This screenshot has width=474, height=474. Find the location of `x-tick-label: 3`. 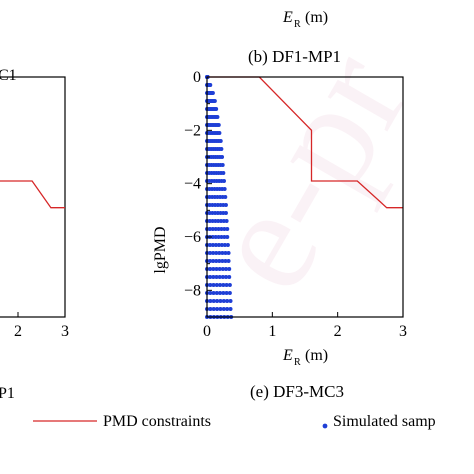

x-tick-label: 3 is located at coordinates (403, 331).